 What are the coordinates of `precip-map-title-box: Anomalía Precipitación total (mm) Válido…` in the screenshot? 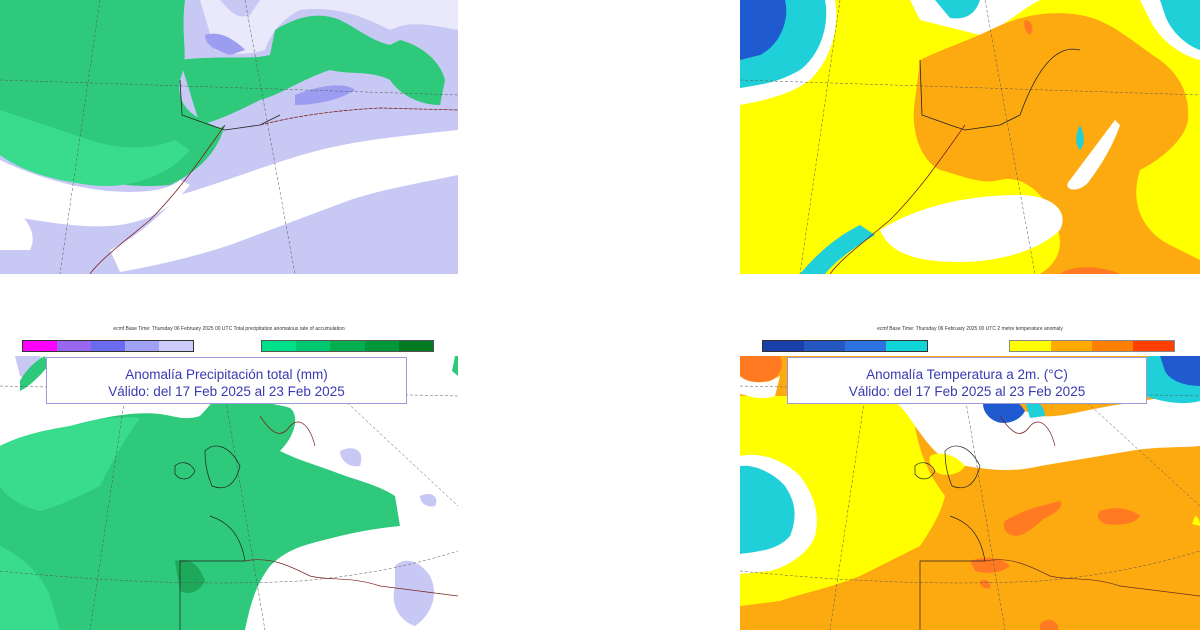 It's located at (226, 380).